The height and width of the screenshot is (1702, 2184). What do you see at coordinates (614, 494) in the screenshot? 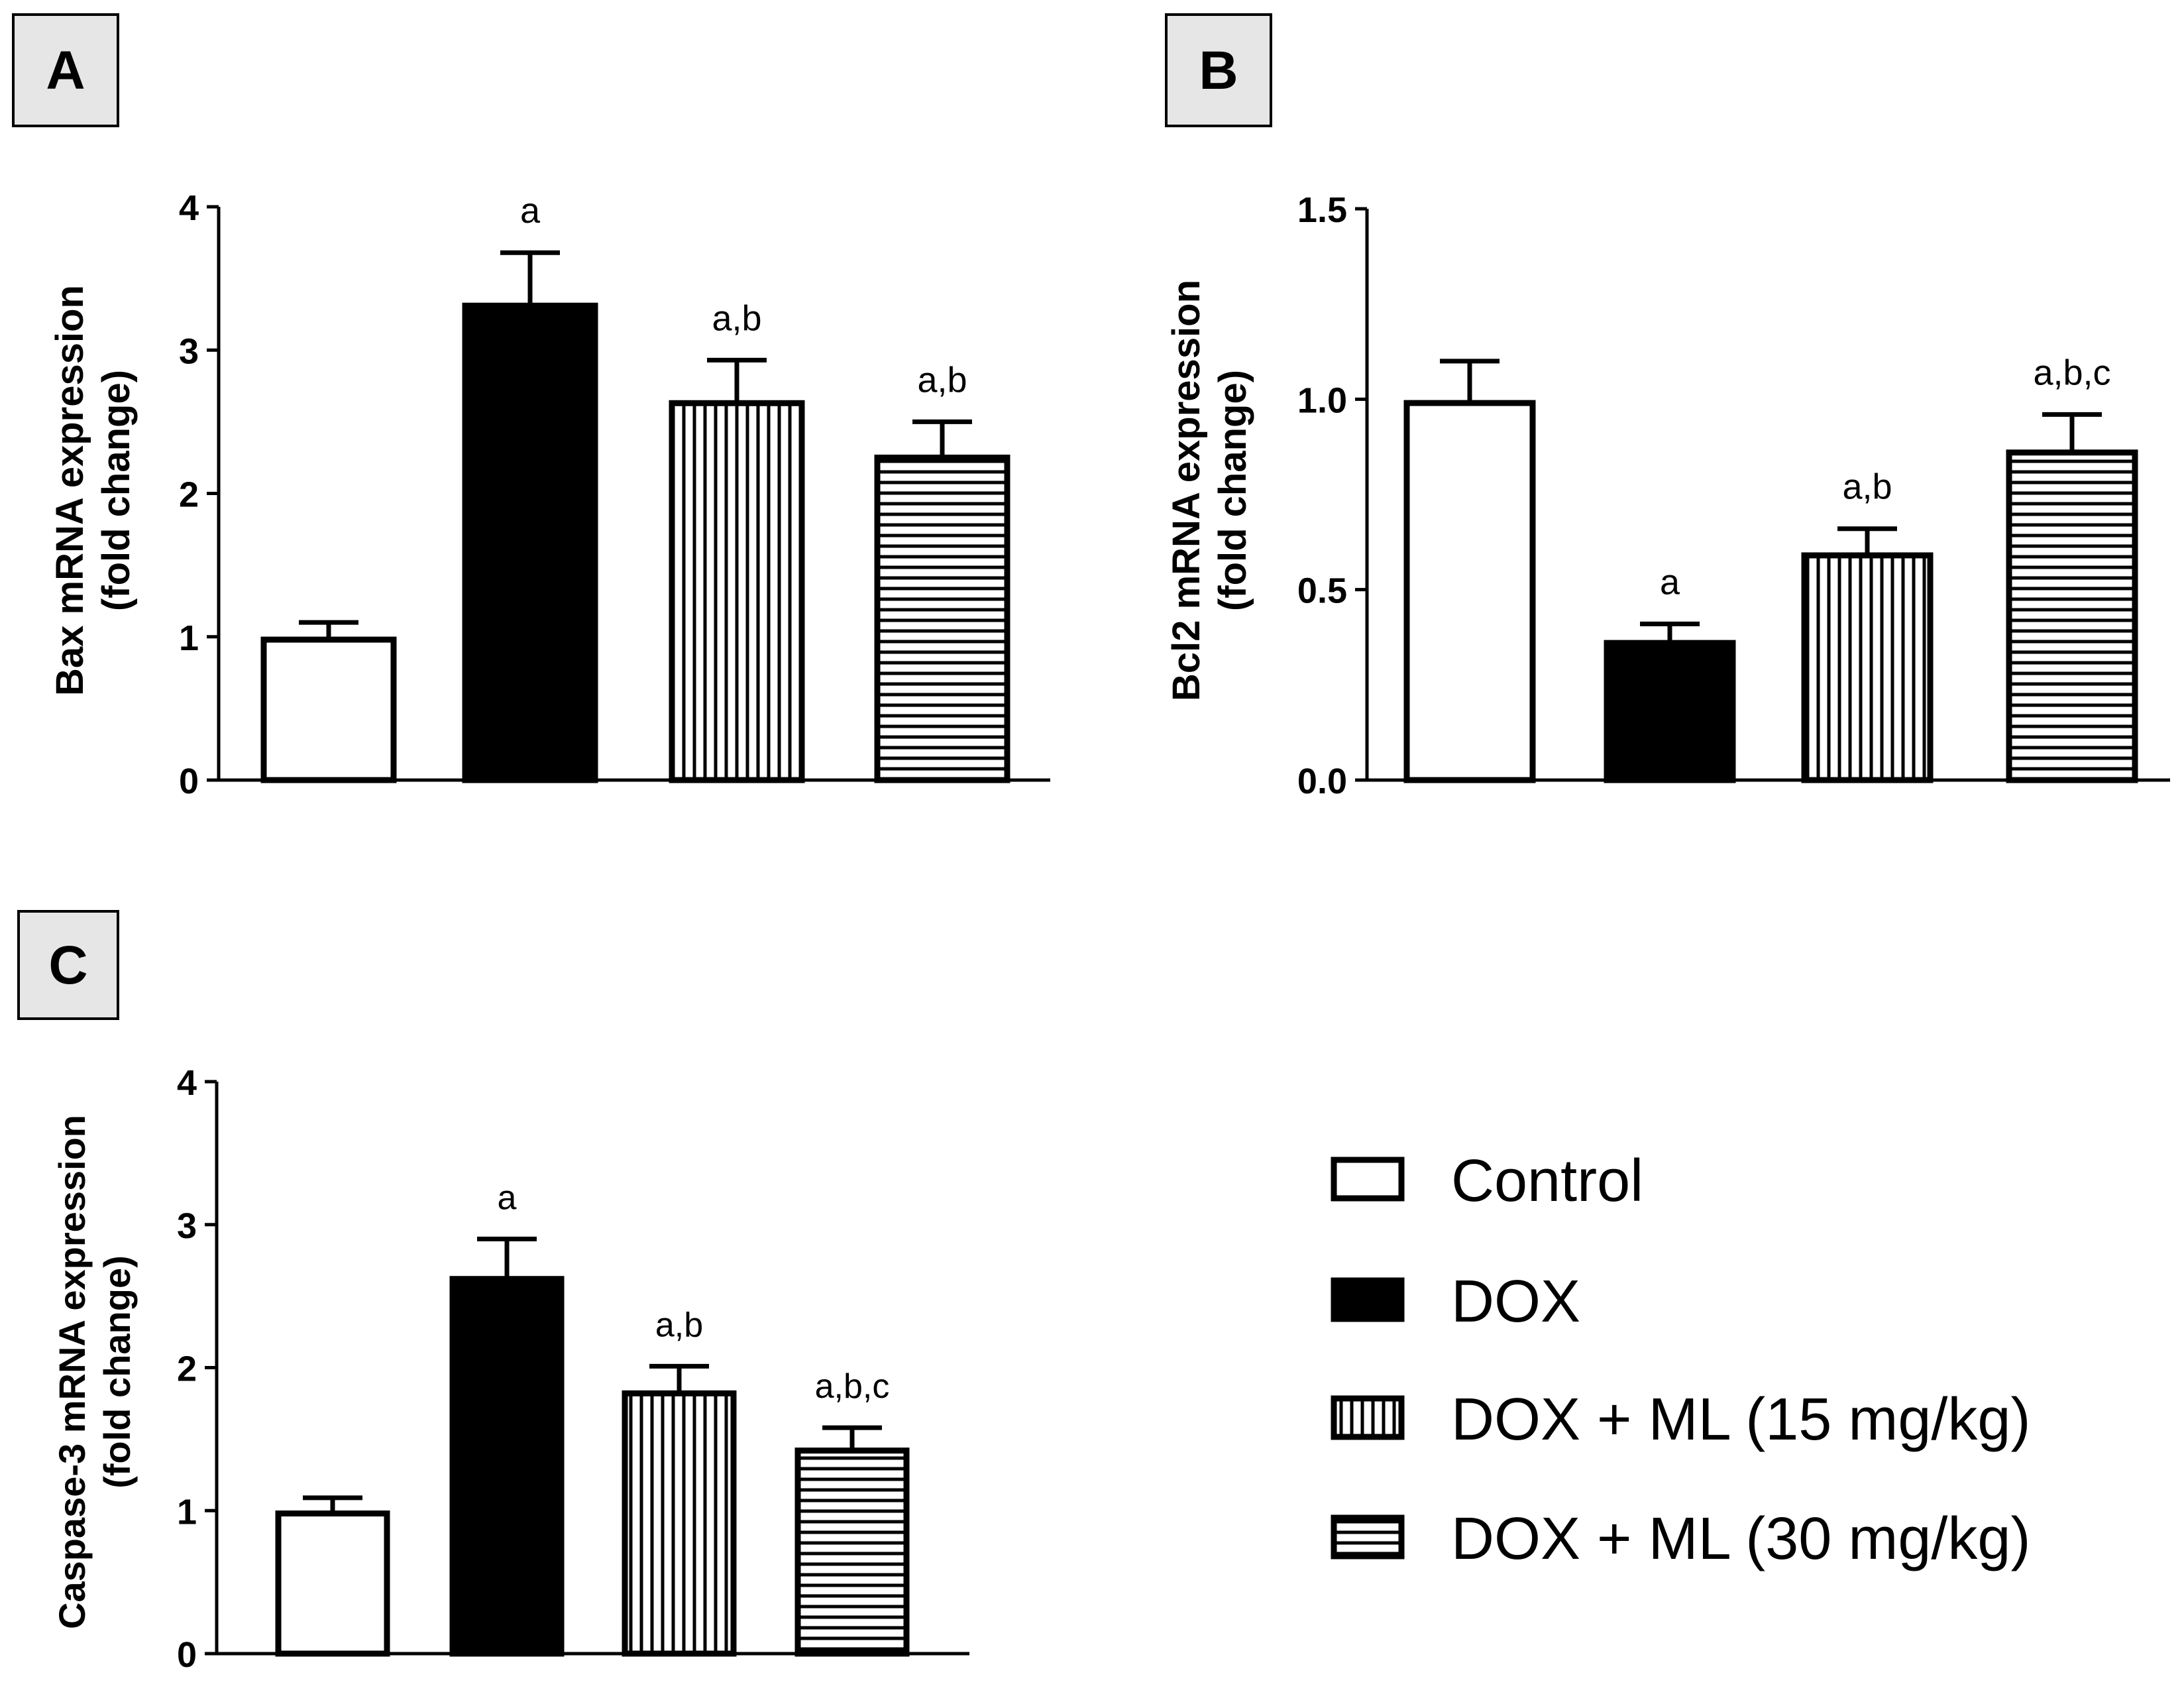
I see `plot-area: 0 1 2 3 4 a a,b a,b` at bounding box center [614, 494].